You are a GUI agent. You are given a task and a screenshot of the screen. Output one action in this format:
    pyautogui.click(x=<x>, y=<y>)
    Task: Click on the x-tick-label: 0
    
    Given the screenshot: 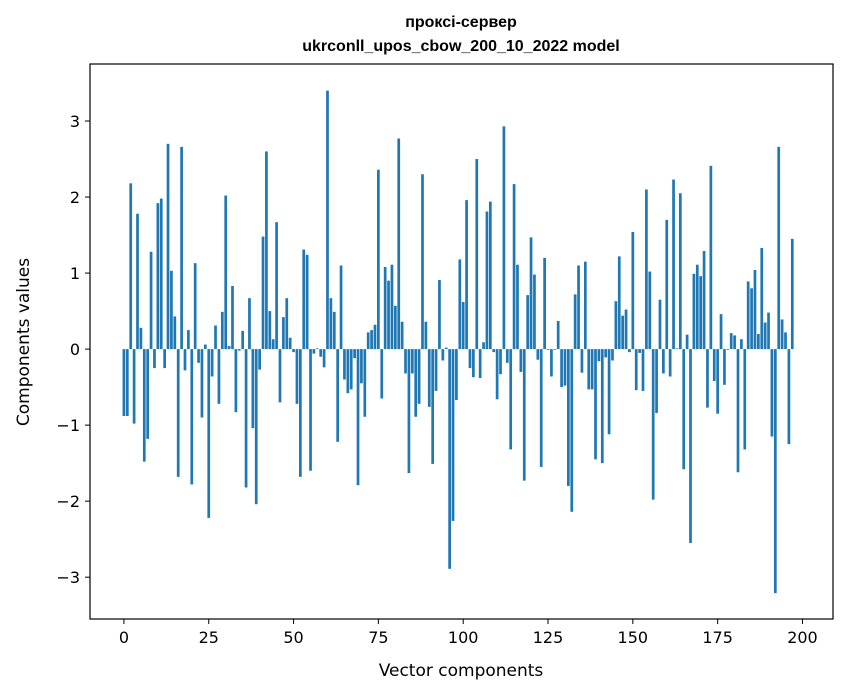 What is the action you would take?
    pyautogui.click(x=124, y=637)
    